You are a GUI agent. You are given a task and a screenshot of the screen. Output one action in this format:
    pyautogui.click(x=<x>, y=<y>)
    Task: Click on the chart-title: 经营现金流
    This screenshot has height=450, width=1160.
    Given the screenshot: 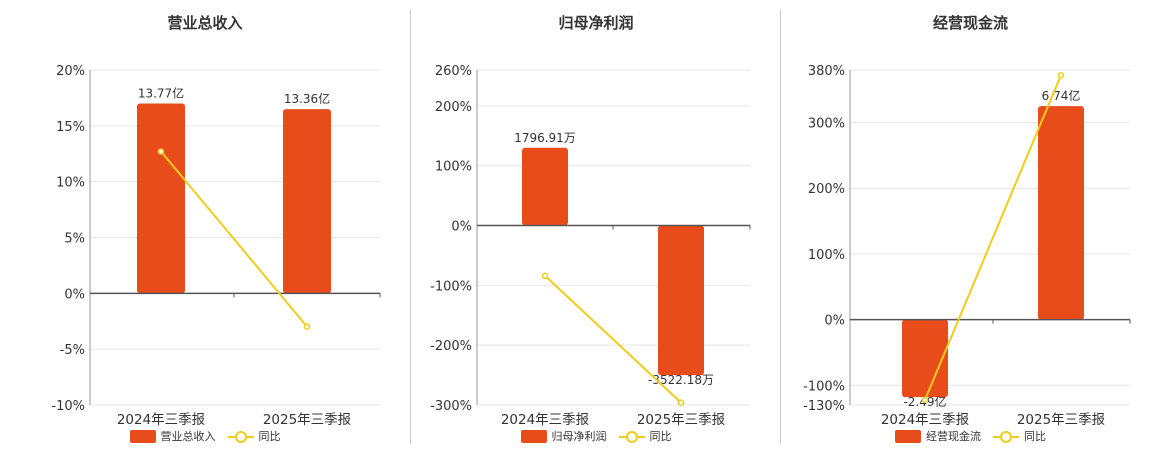 What is the action you would take?
    pyautogui.click(x=970, y=23)
    